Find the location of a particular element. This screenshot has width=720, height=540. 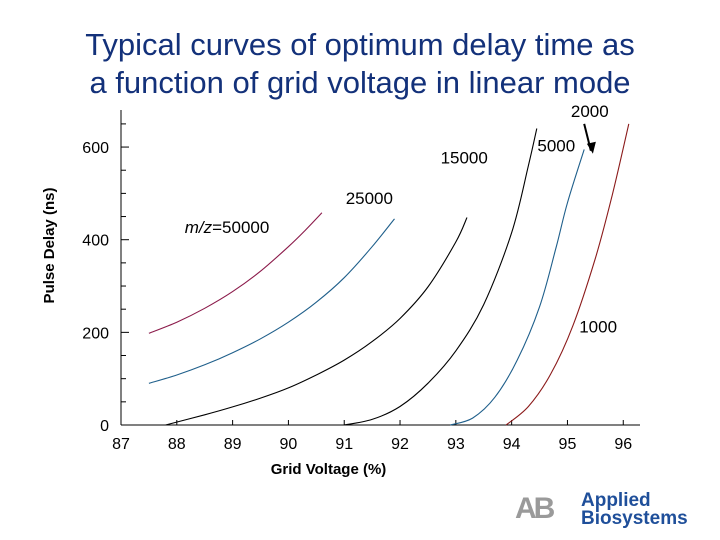

curve-label: 1000 is located at coordinates (598, 326).